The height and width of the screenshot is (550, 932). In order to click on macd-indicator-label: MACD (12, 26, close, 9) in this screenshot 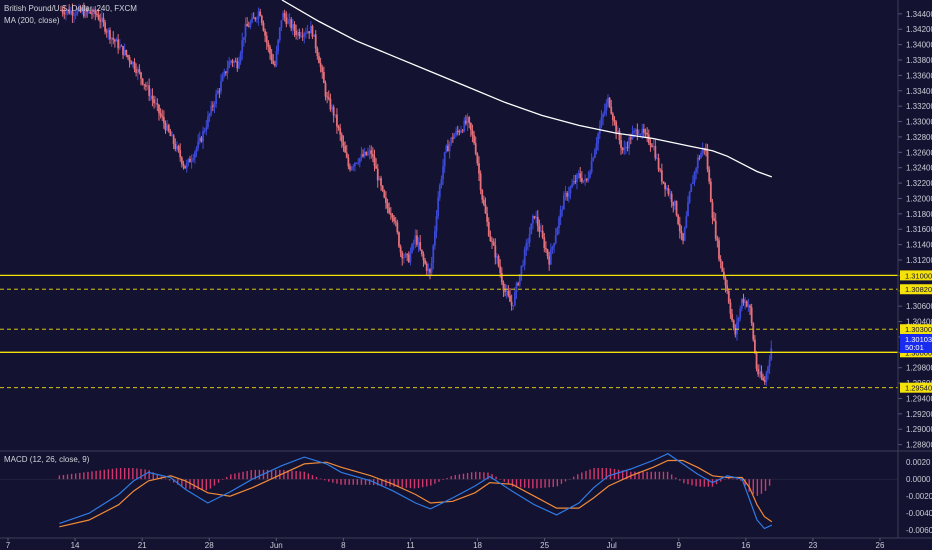, I will do `click(47, 459)`.